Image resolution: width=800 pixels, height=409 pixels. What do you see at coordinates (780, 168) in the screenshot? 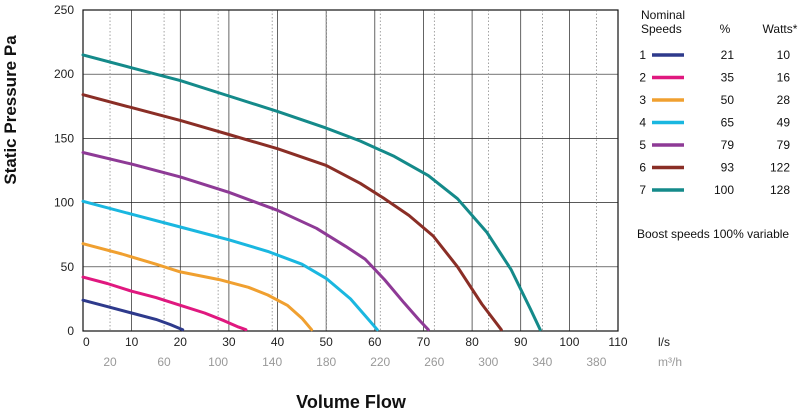
I see `legend-watts-value: 122` at bounding box center [780, 168].